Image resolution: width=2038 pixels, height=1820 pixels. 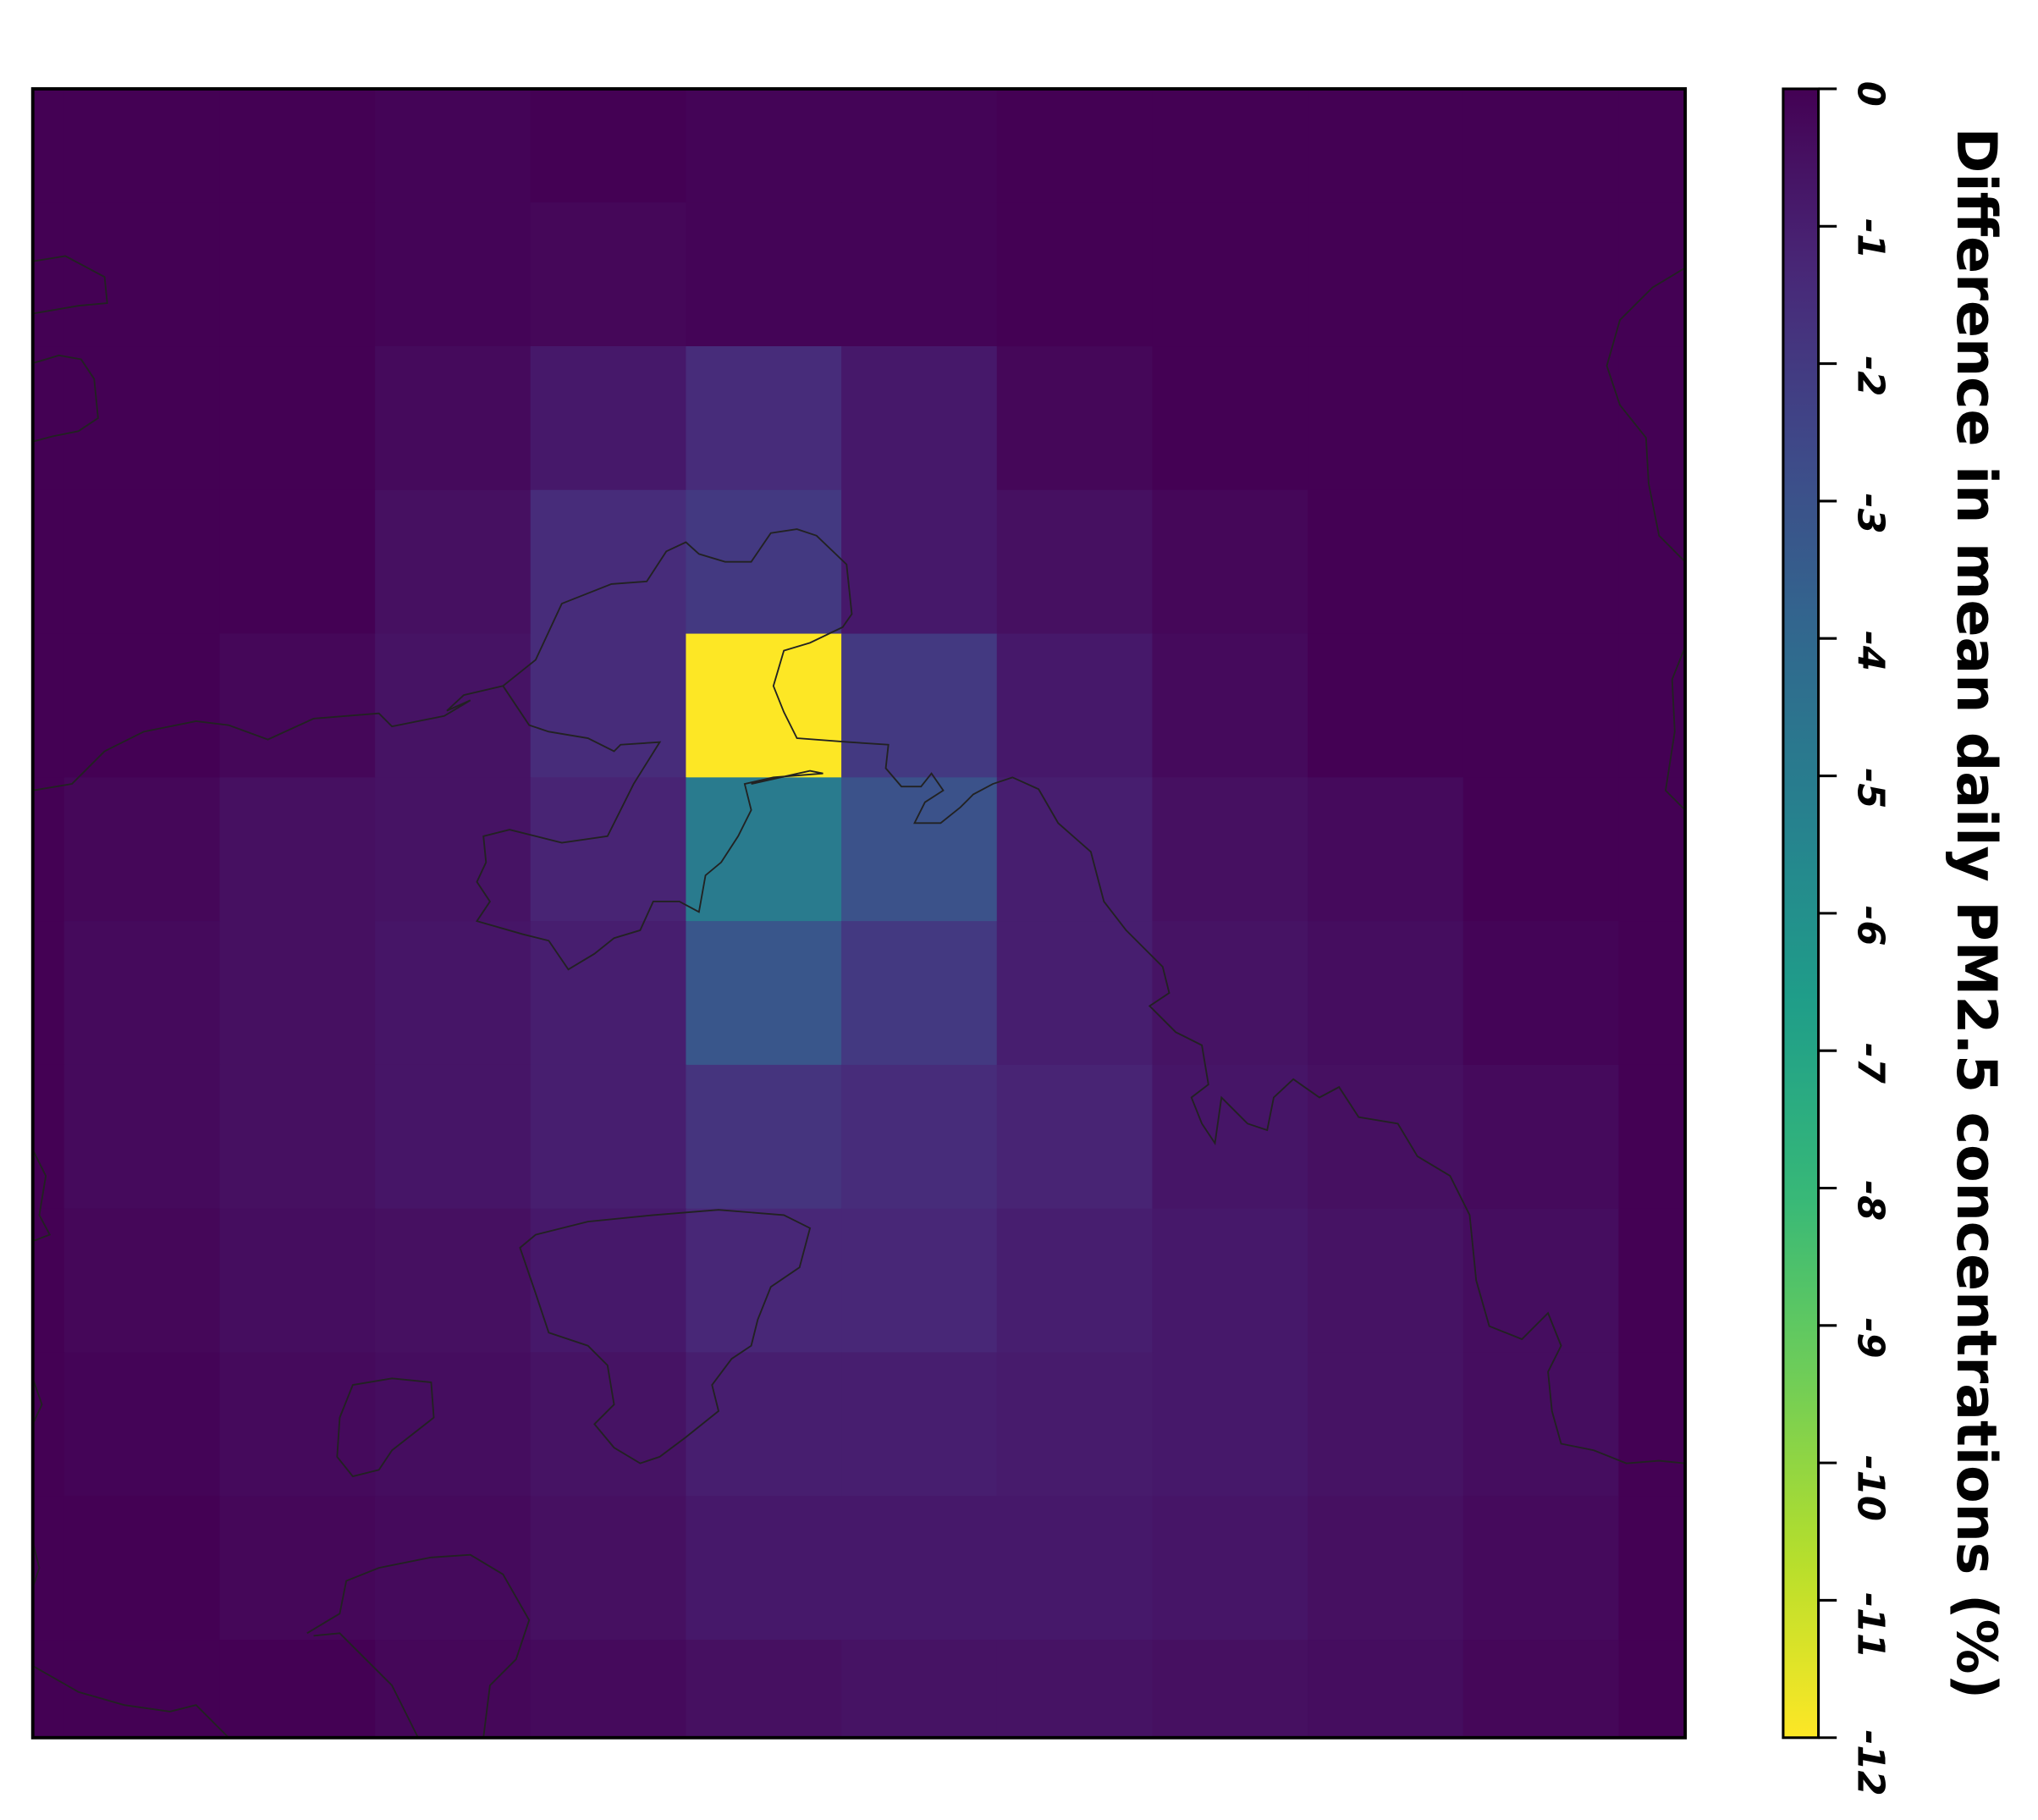 I want to click on colorbar-tick-label: -1, so click(x=1870, y=239).